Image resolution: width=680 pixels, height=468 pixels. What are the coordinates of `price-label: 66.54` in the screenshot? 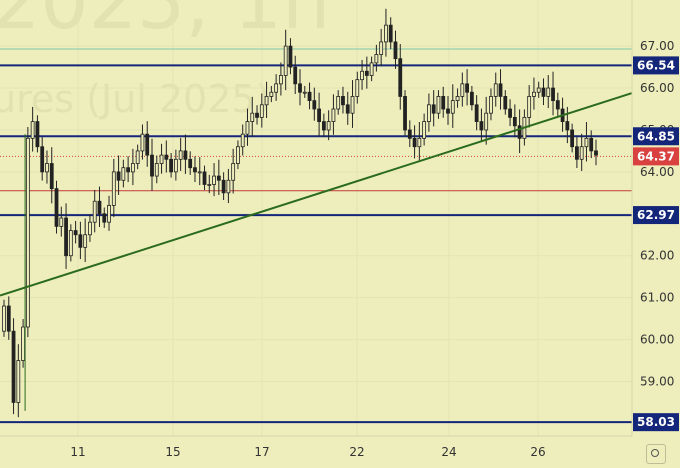 It's located at (656, 65).